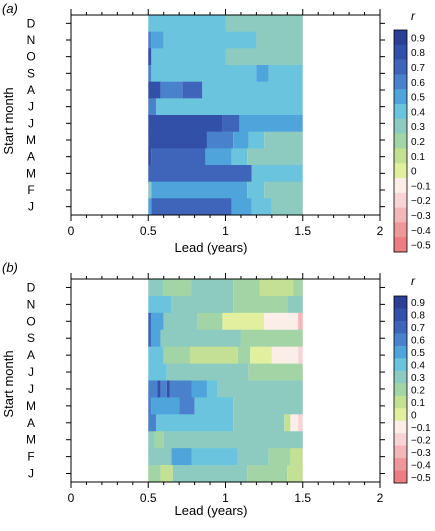 This screenshot has height=531, width=435. Describe the element at coordinates (418, 112) in the screenshot. I see `colorbar-label-a-5: 0.4` at that location.